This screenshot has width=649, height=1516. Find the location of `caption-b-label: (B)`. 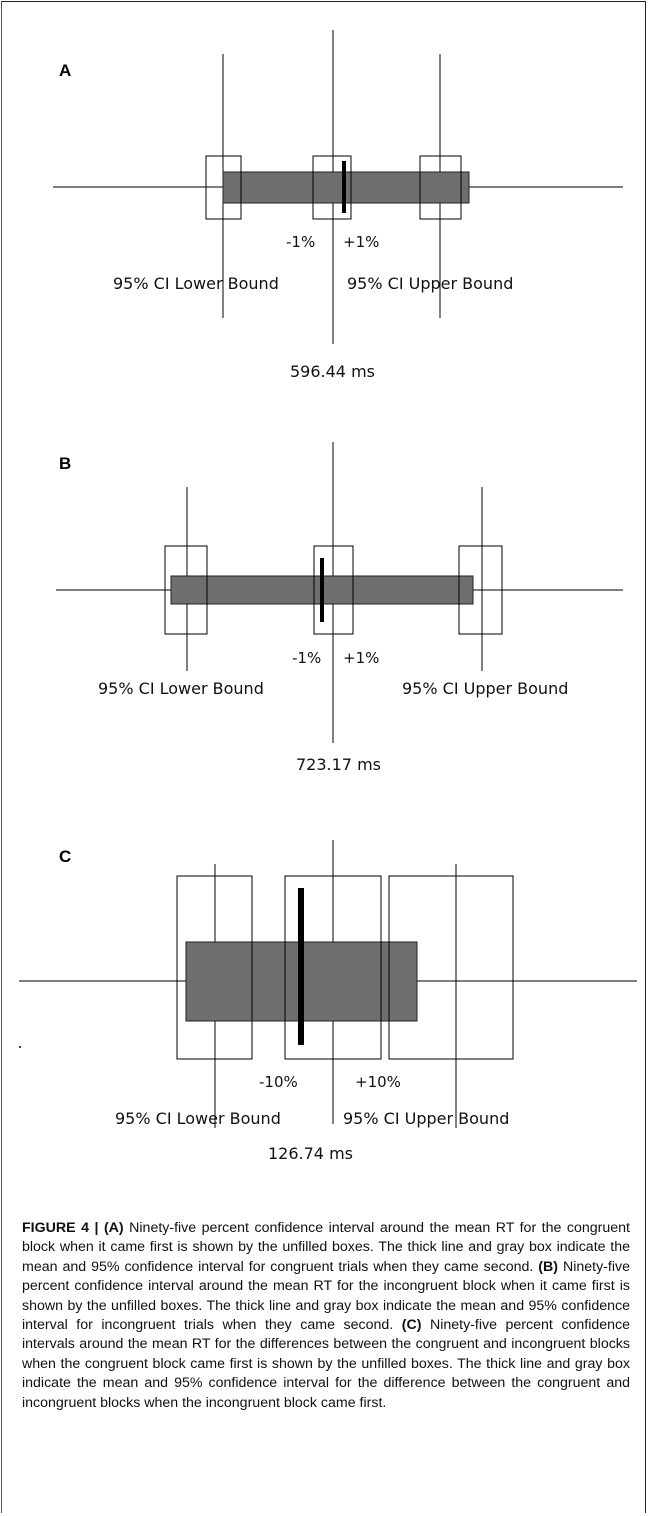

caption-b-label: (B) is located at coordinates (548, 1266).